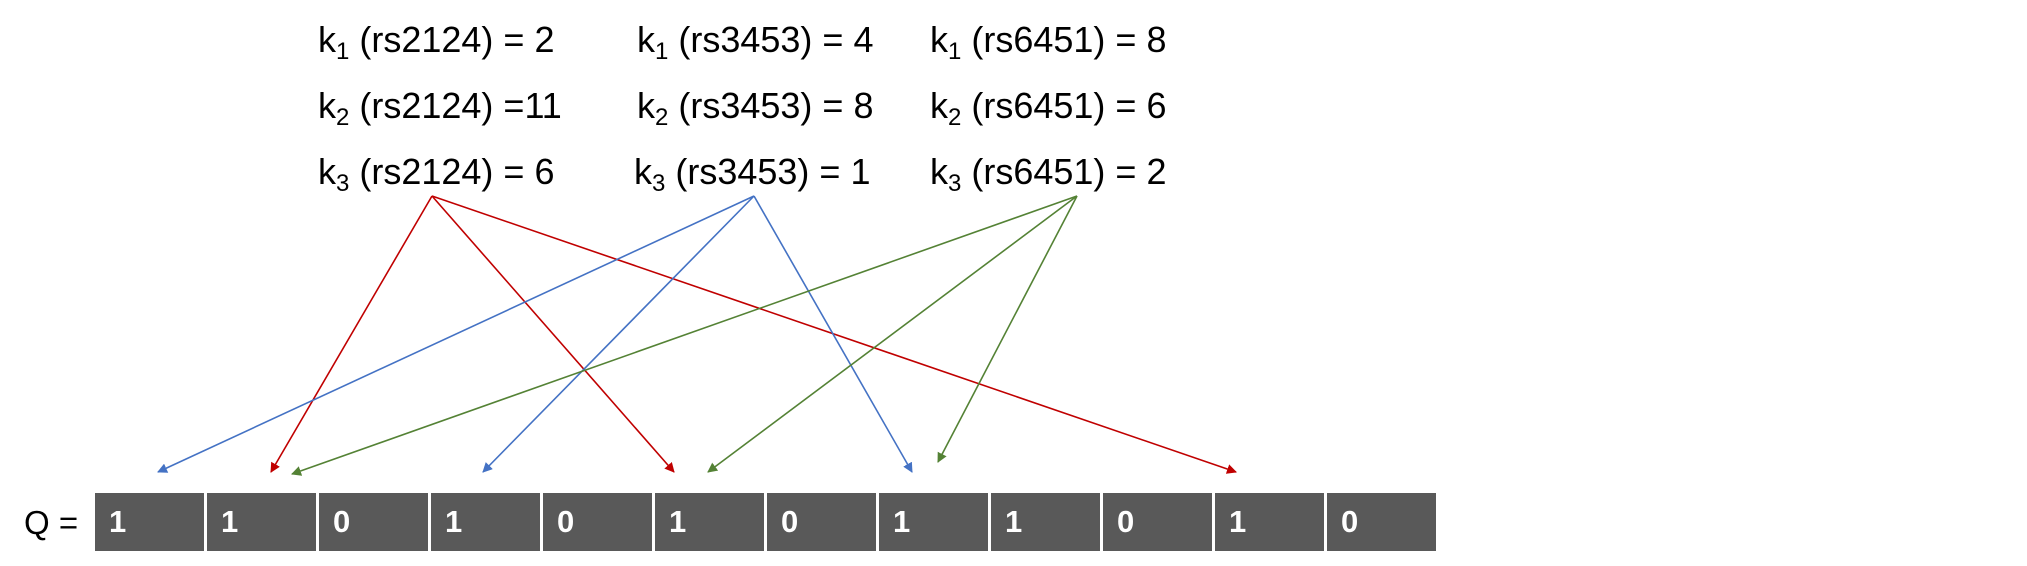  Describe the element at coordinates (373, 522) in the screenshot. I see `bit-cell-3: 0` at that location.